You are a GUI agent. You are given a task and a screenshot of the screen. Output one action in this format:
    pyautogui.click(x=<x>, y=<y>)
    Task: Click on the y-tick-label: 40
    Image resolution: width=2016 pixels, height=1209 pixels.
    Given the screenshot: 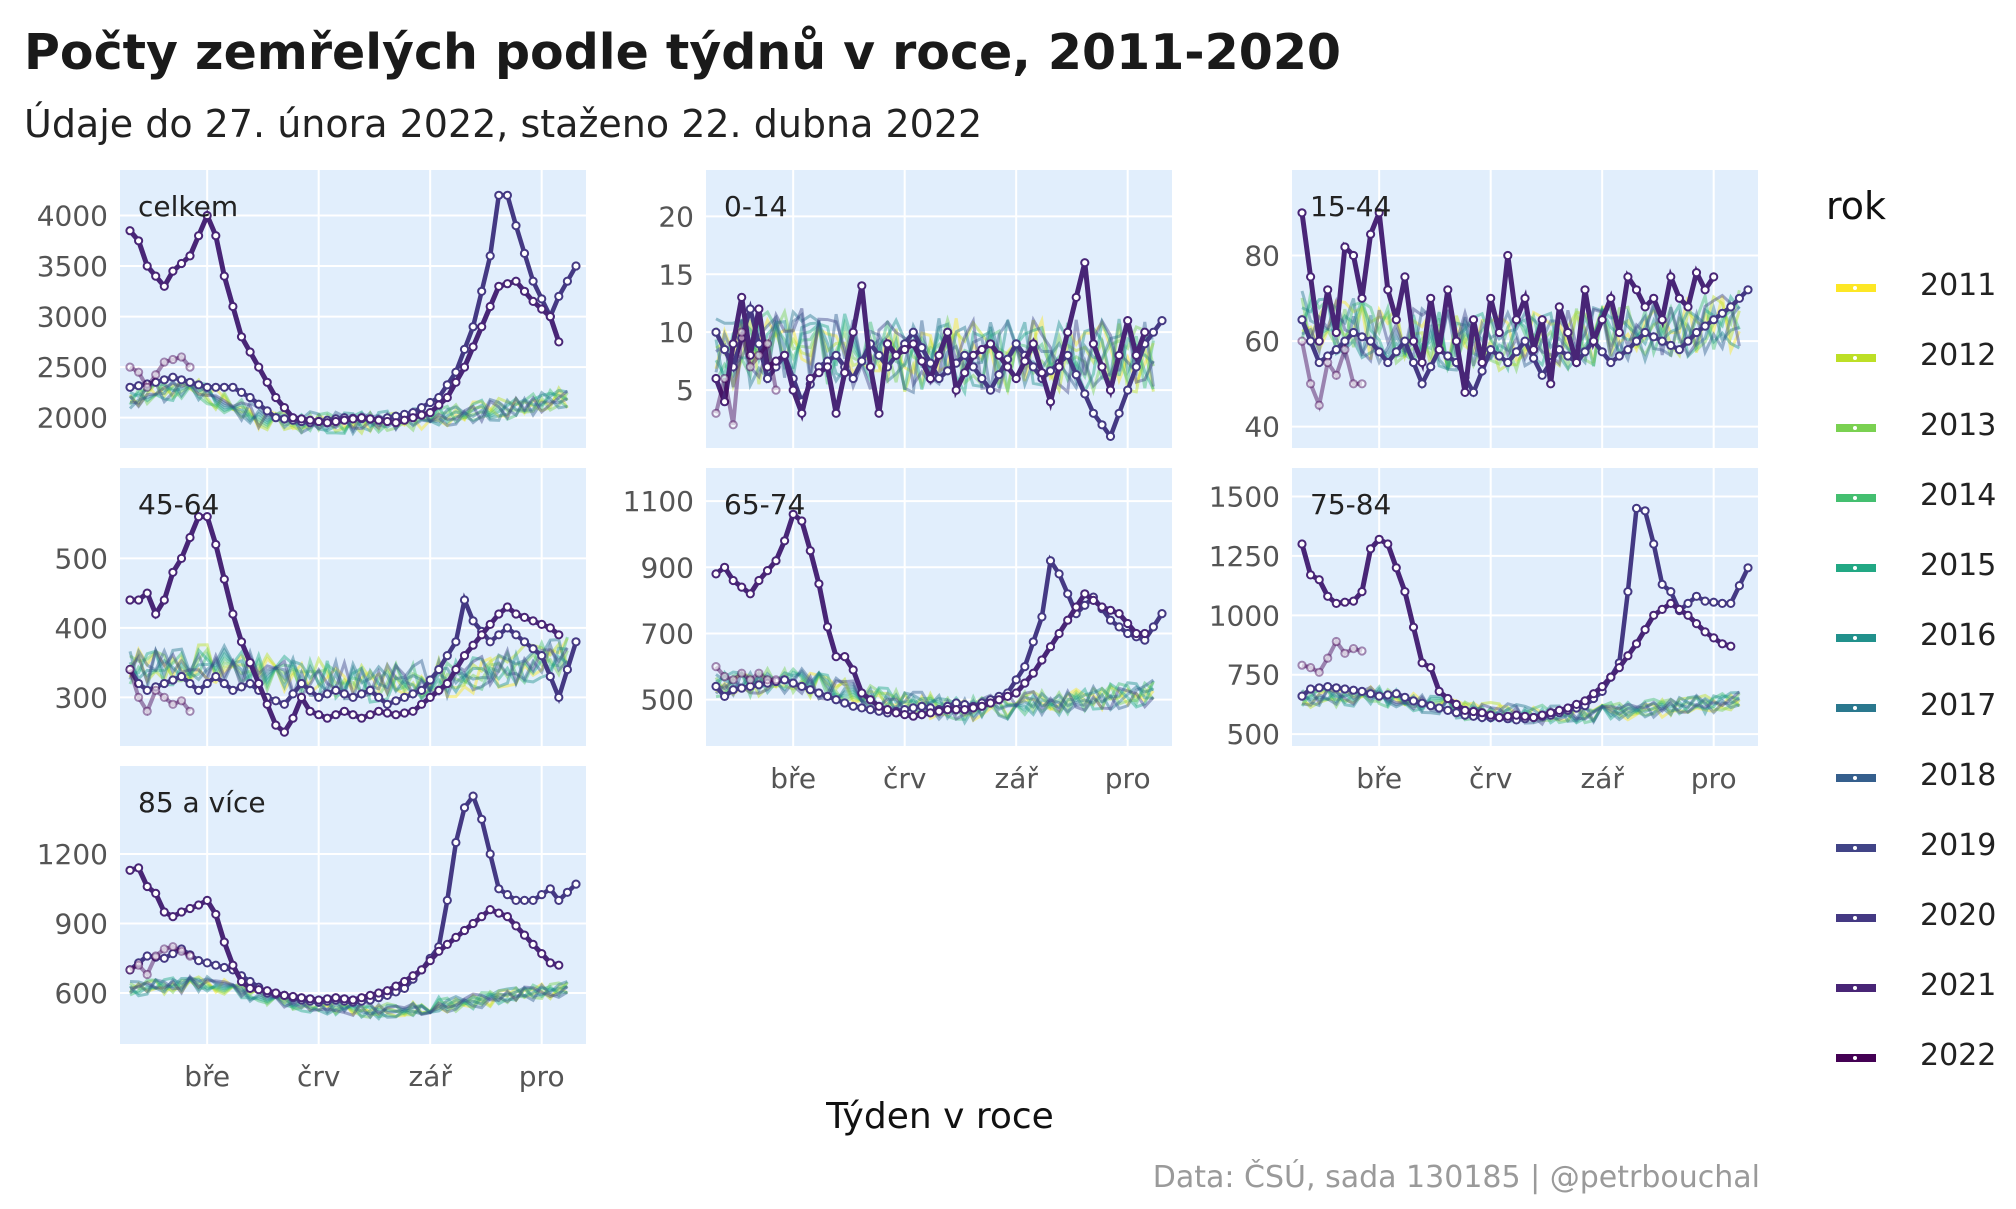 What is the action you would take?
    pyautogui.click(x=1262, y=427)
    